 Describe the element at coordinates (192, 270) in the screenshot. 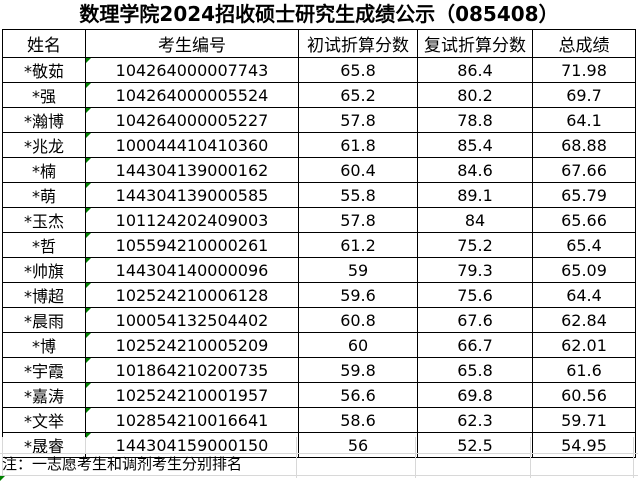

I see `candidate-id: 144304140000096` at that location.